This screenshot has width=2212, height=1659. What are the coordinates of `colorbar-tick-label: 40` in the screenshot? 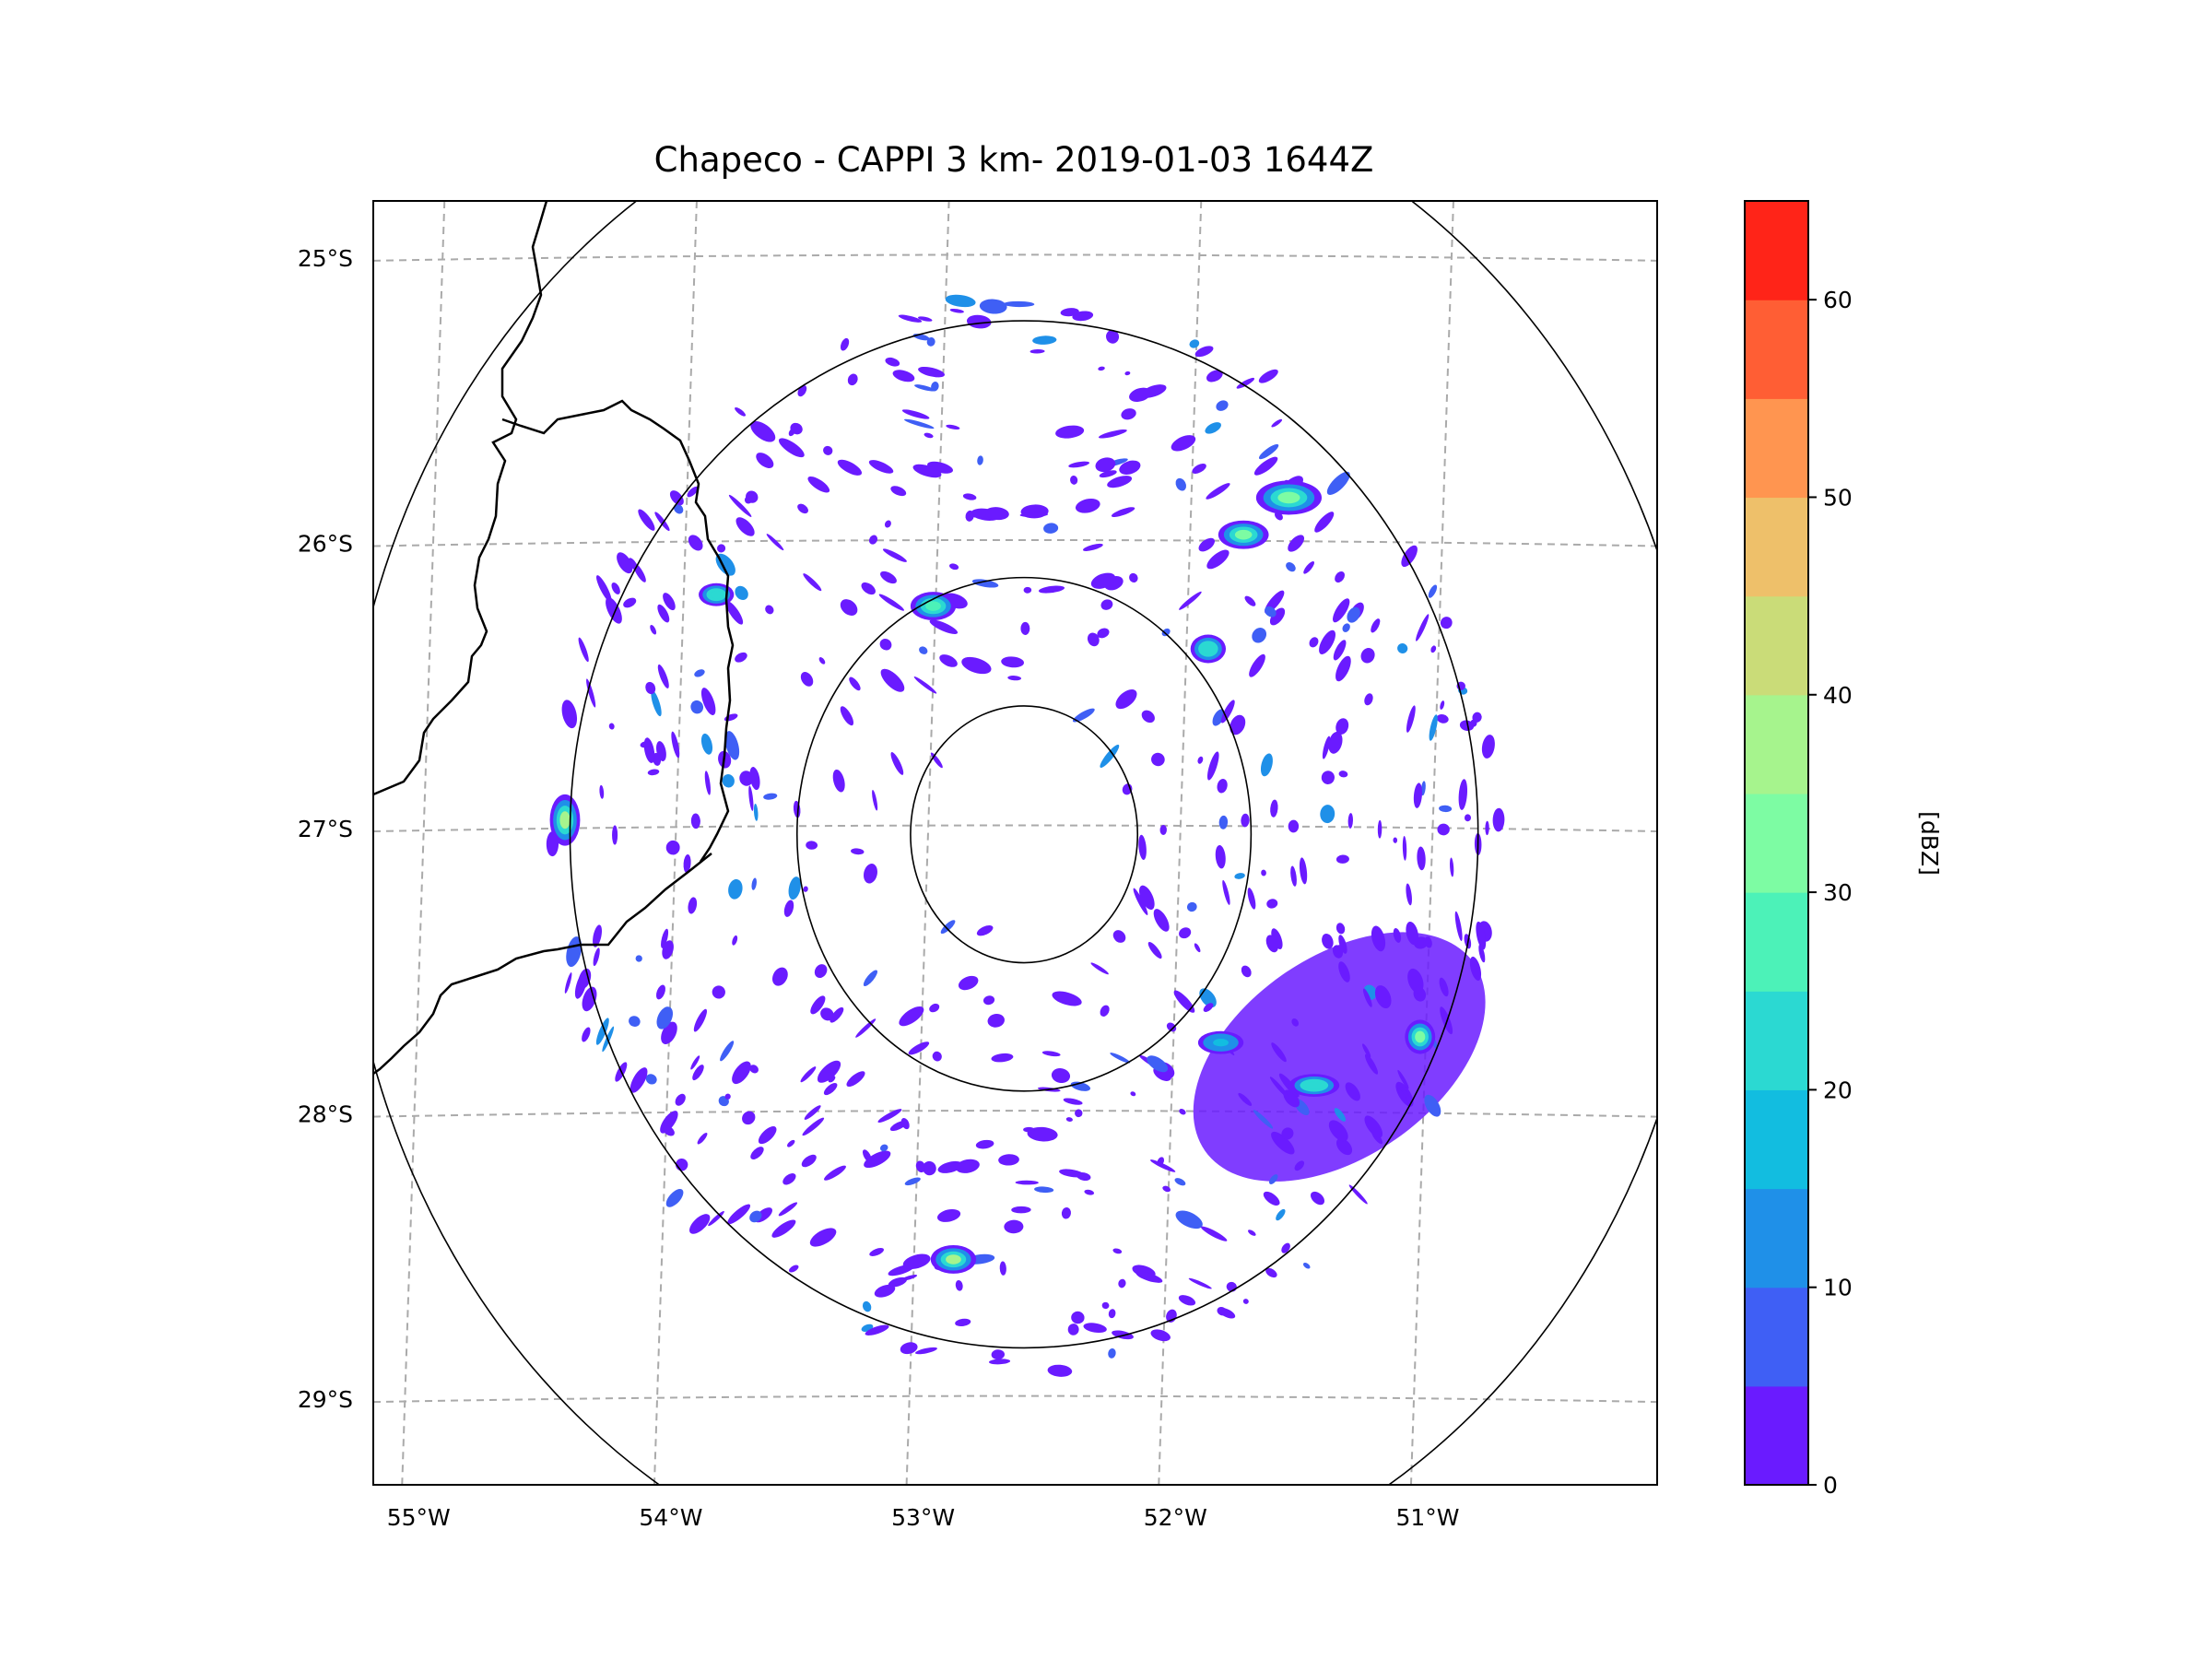 It's located at (1838, 695).